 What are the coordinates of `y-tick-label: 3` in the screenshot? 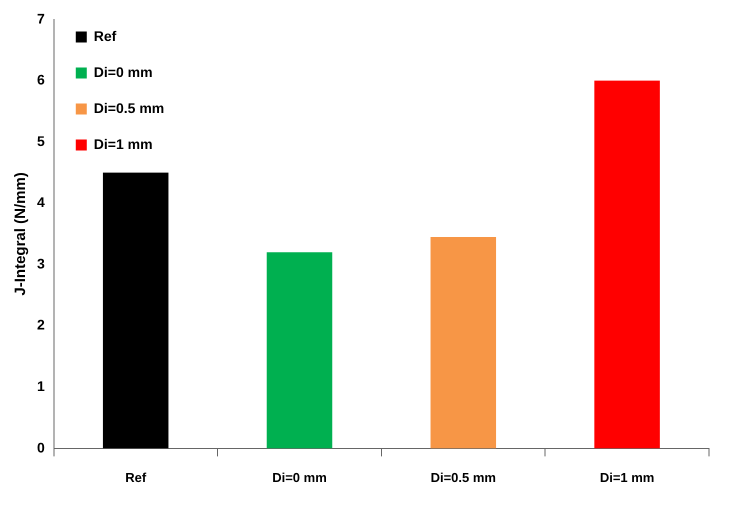 It's located at (40, 263).